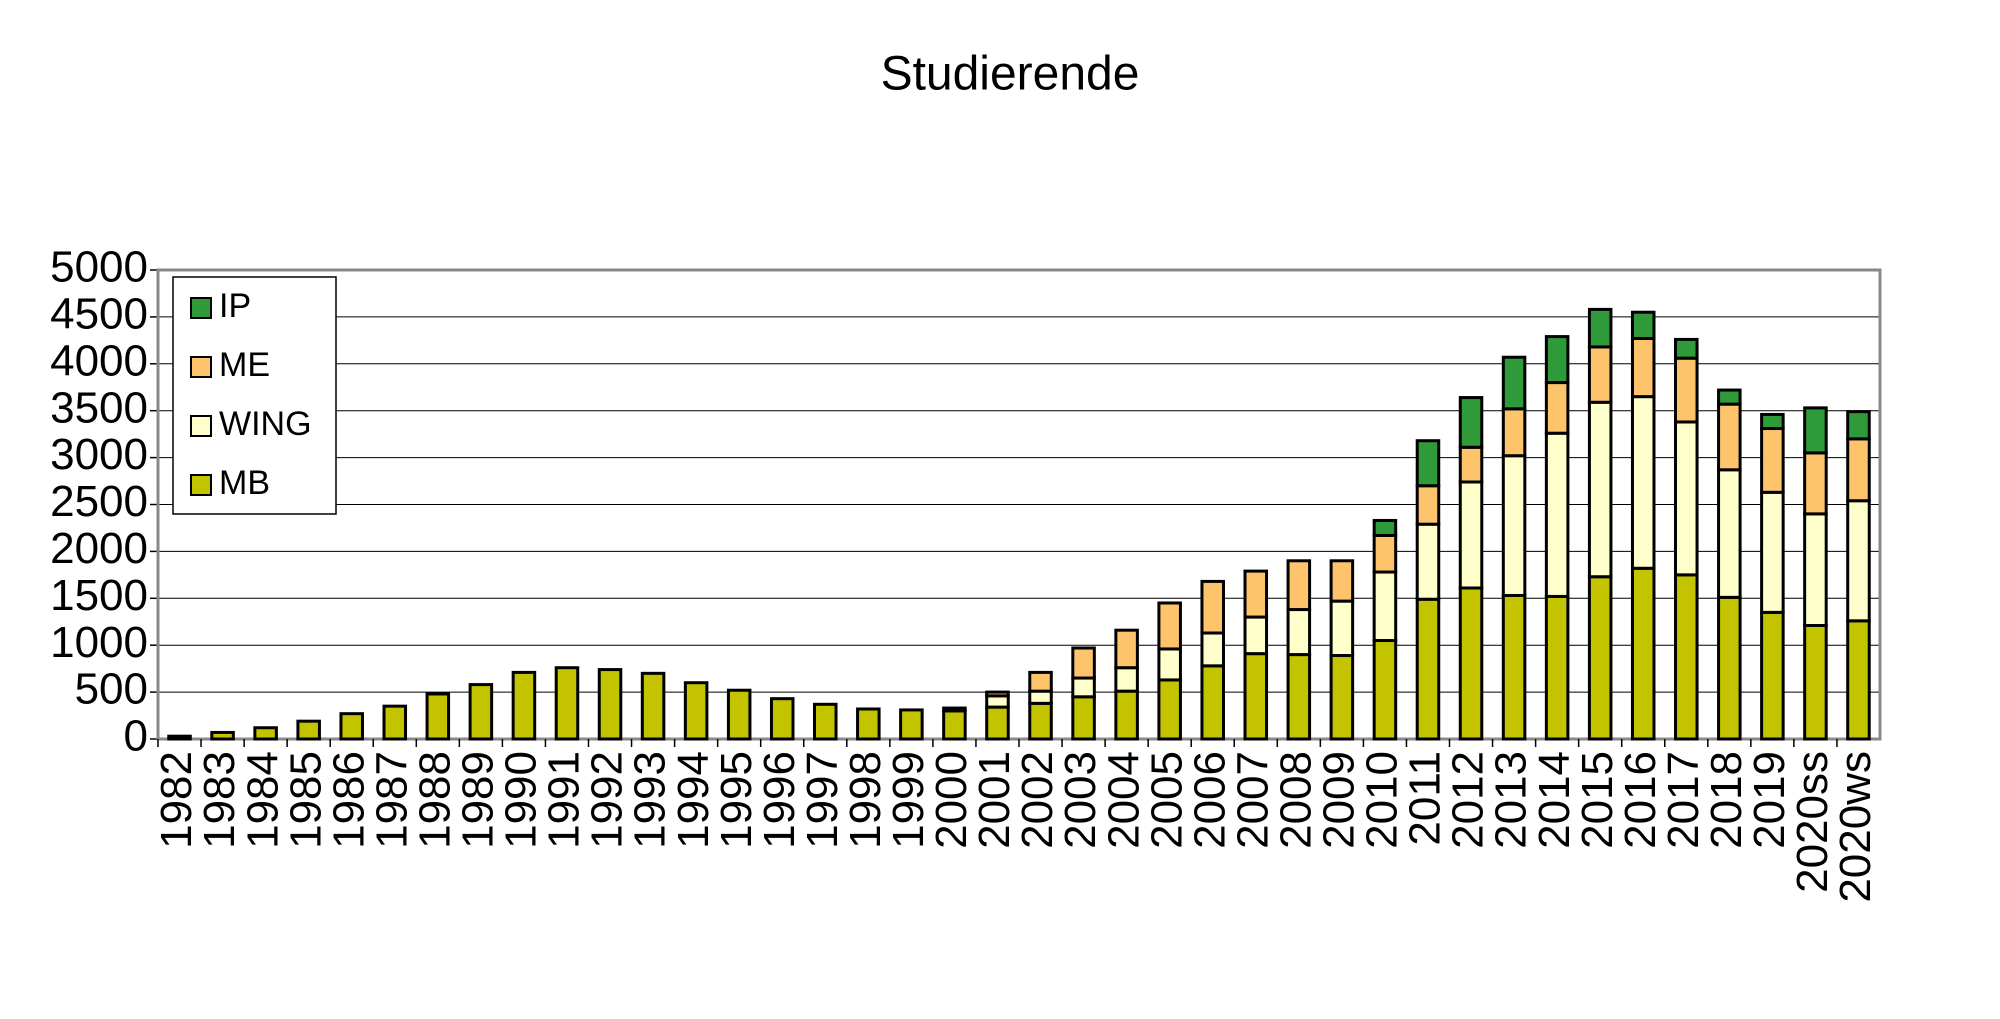 The image size is (2000, 1019). Describe the element at coordinates (99, 501) in the screenshot. I see `y-tick-label: 2500` at that location.